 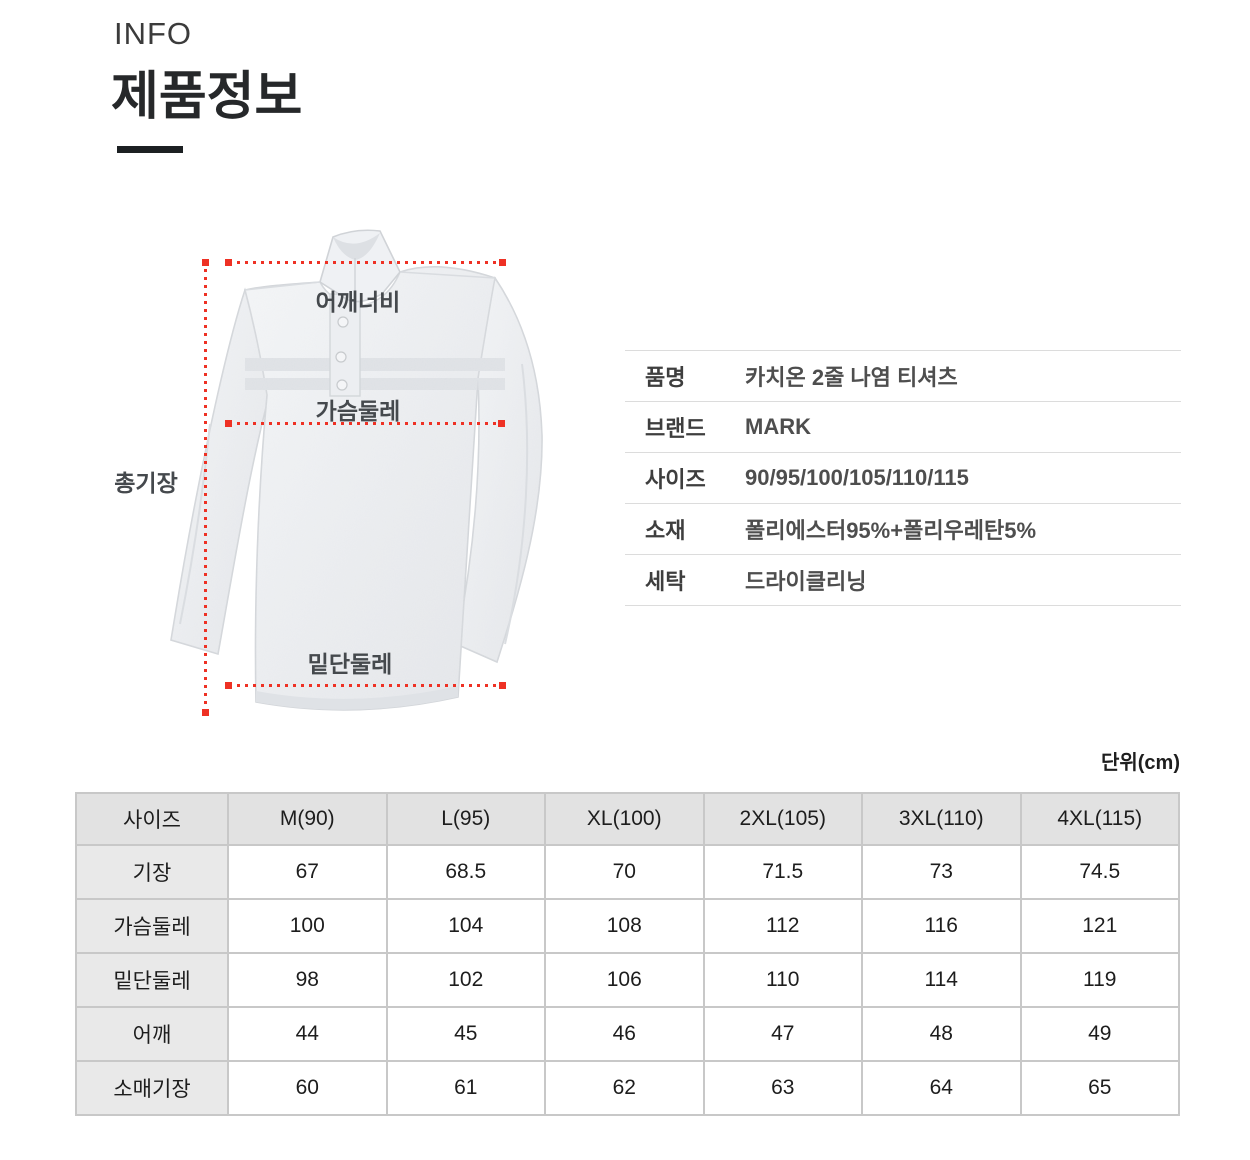 I want to click on size-table-cell: 64, so click(x=941, y=1088).